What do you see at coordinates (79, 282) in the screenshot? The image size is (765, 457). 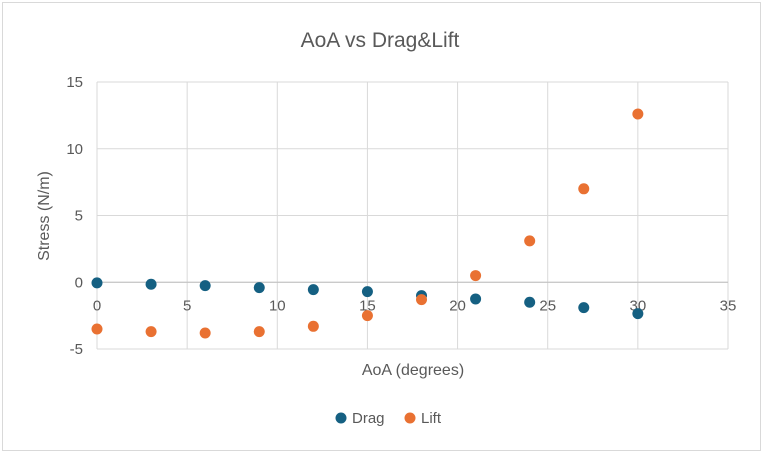 I see `y-tick-label: 0` at bounding box center [79, 282].